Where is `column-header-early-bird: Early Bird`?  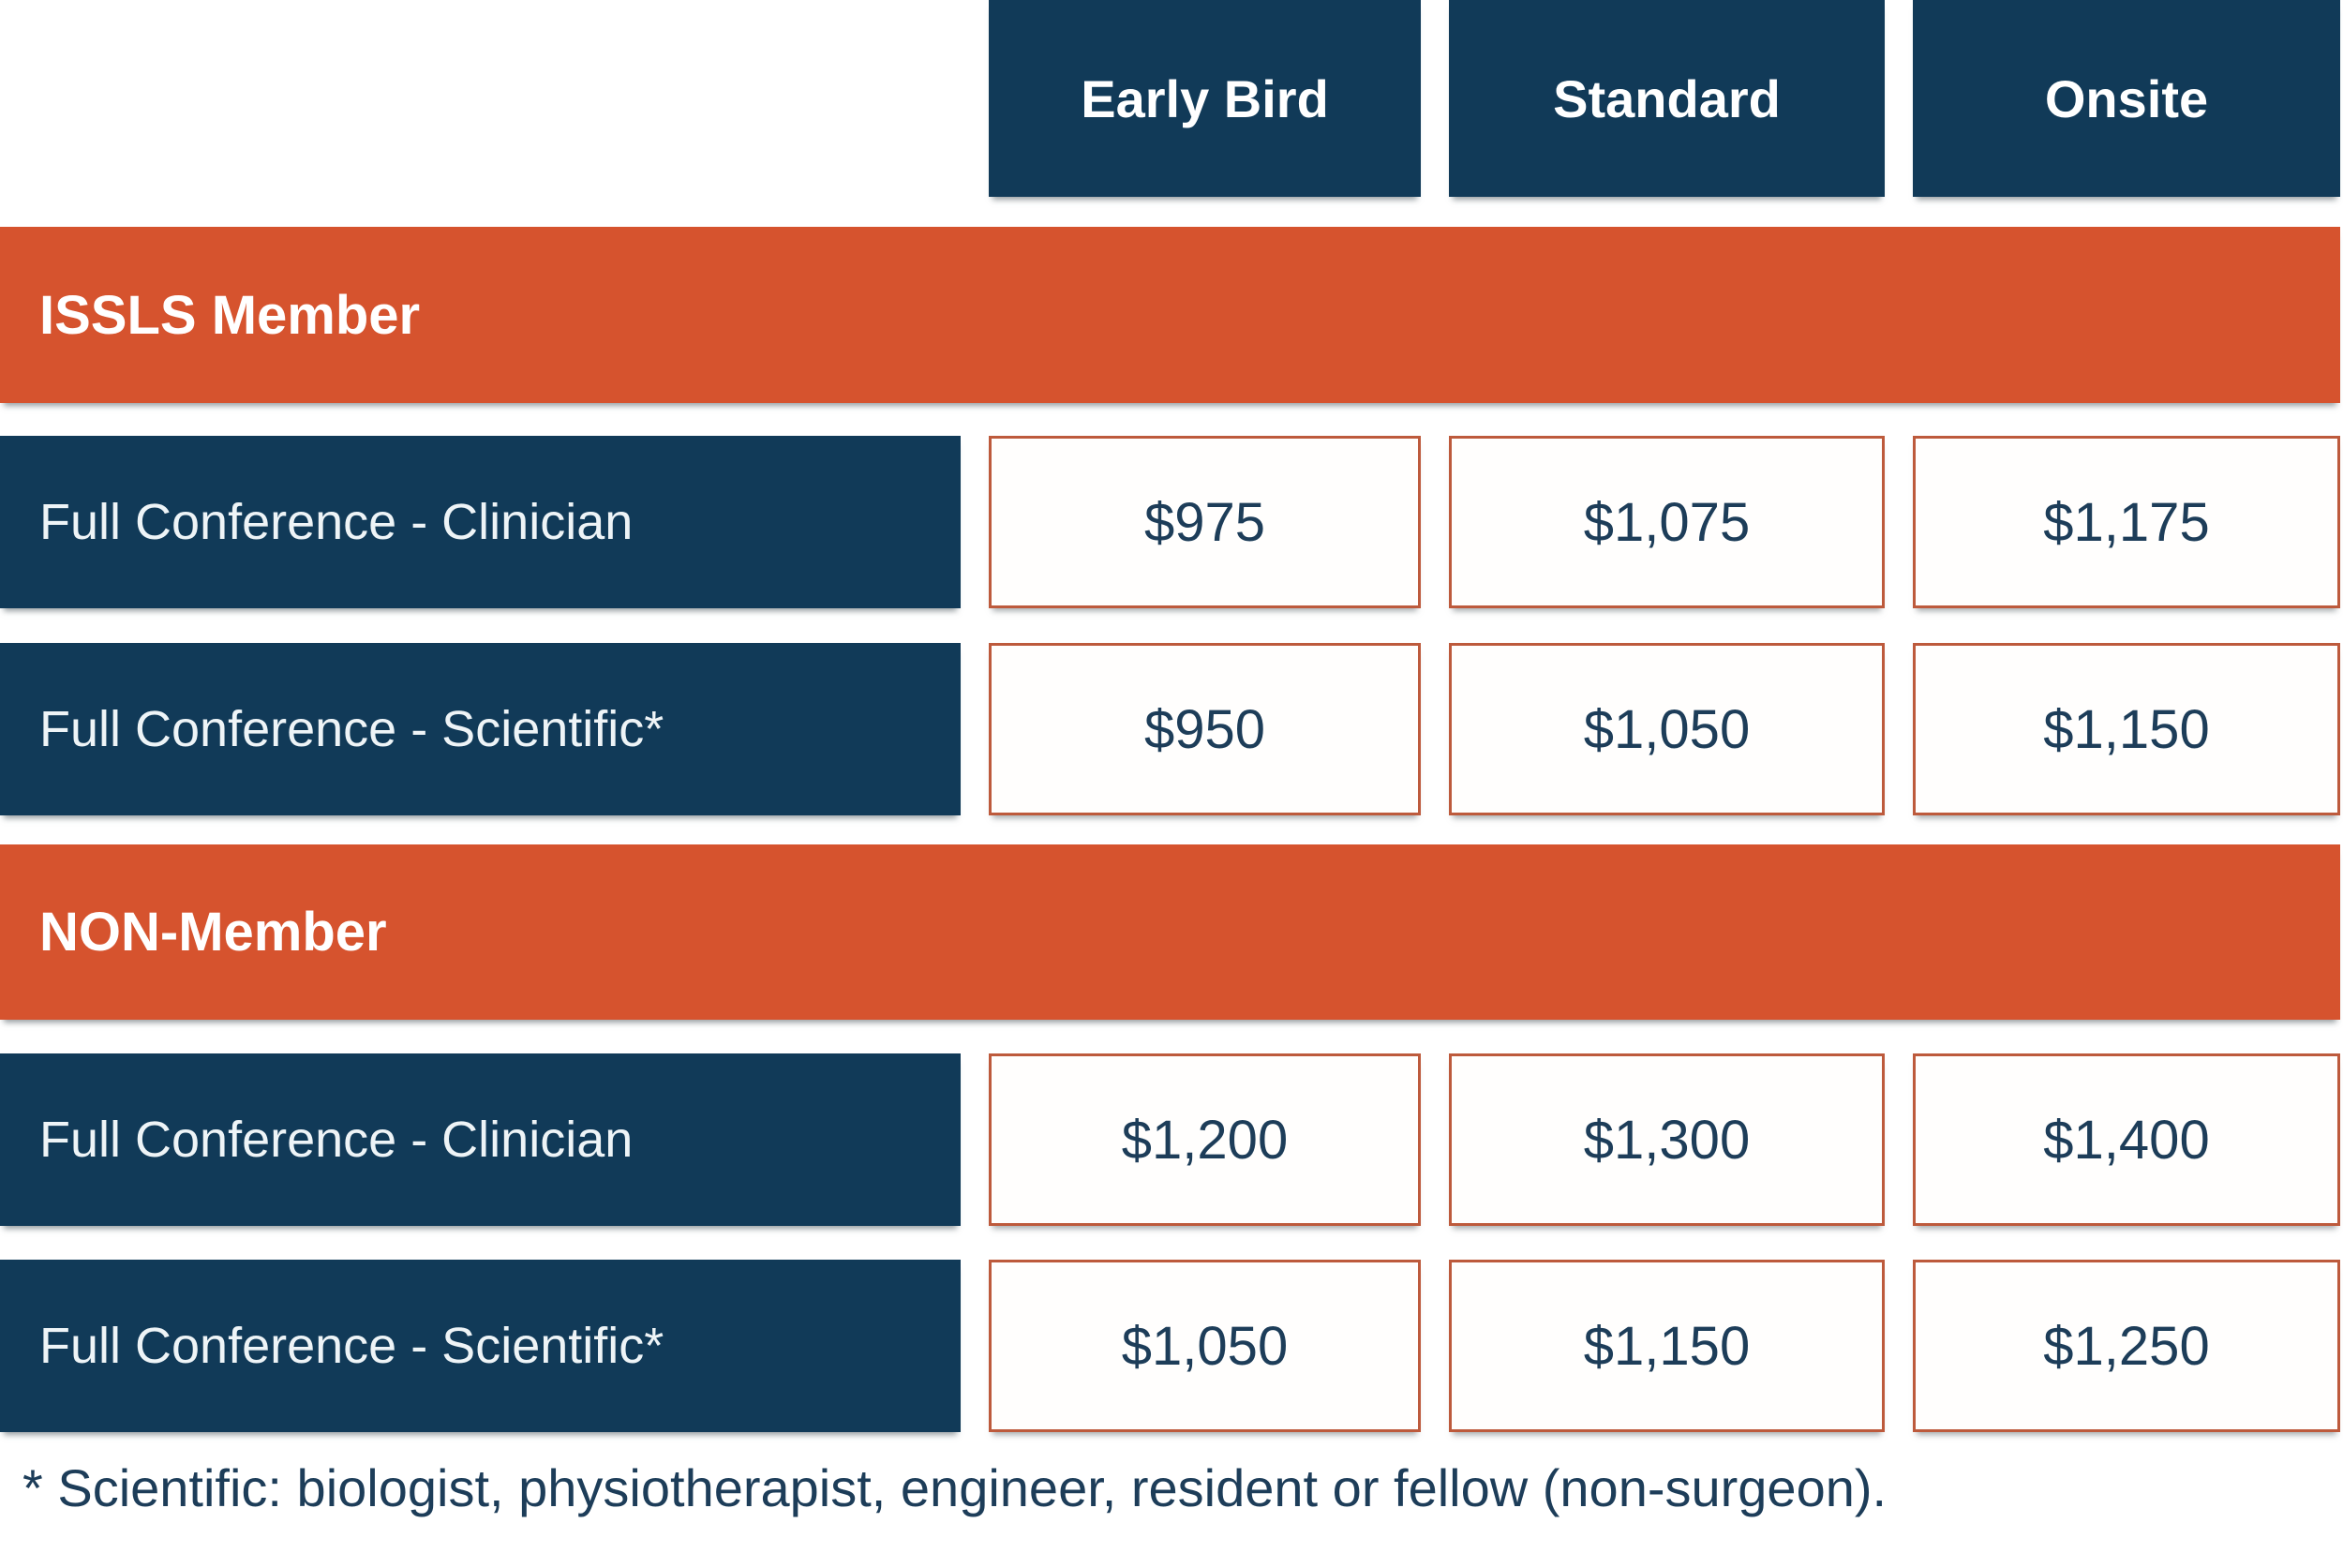 column-header-early-bird: Early Bird is located at coordinates (1205, 99).